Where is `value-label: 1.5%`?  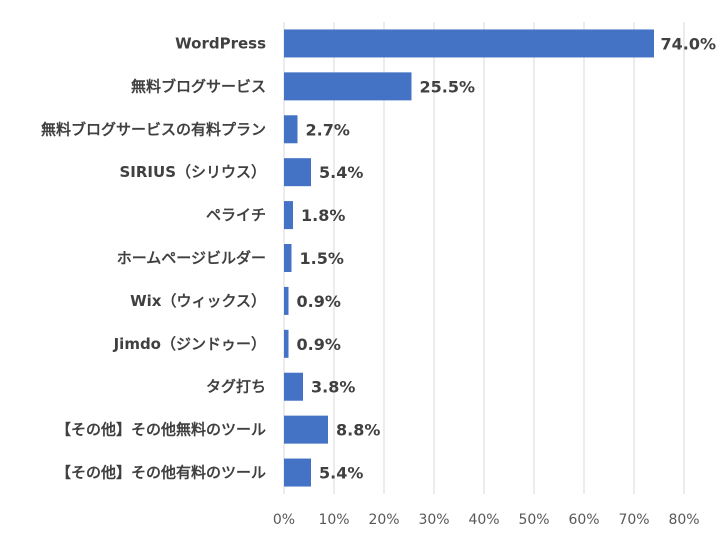 value-label: 1.5% is located at coordinates (322, 258).